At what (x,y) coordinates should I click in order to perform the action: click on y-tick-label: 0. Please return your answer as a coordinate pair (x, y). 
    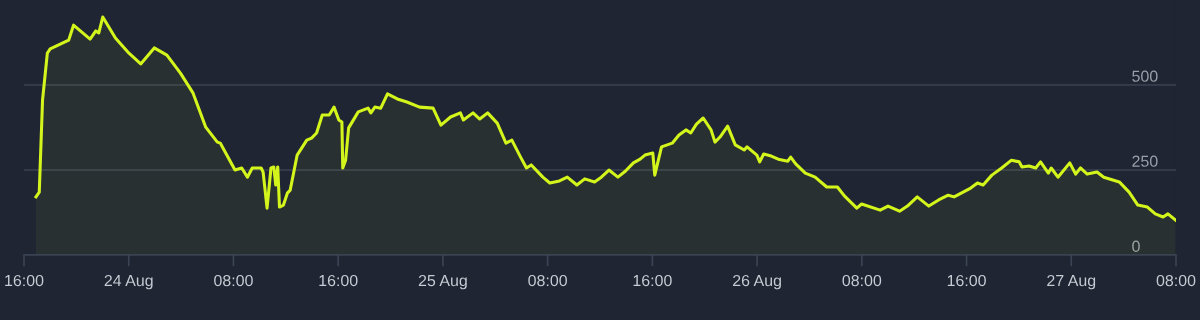
    Looking at the image, I should click on (1136, 246).